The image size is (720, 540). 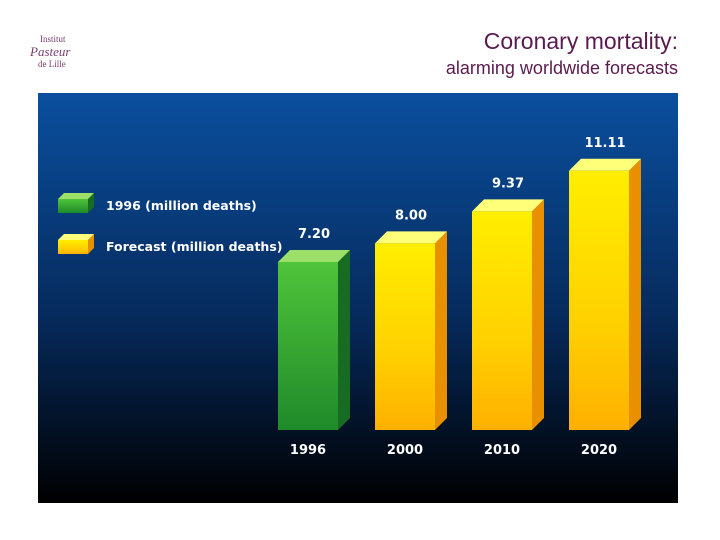 What do you see at coordinates (604, 143) in the screenshot?
I see `value-label: 11.11` at bounding box center [604, 143].